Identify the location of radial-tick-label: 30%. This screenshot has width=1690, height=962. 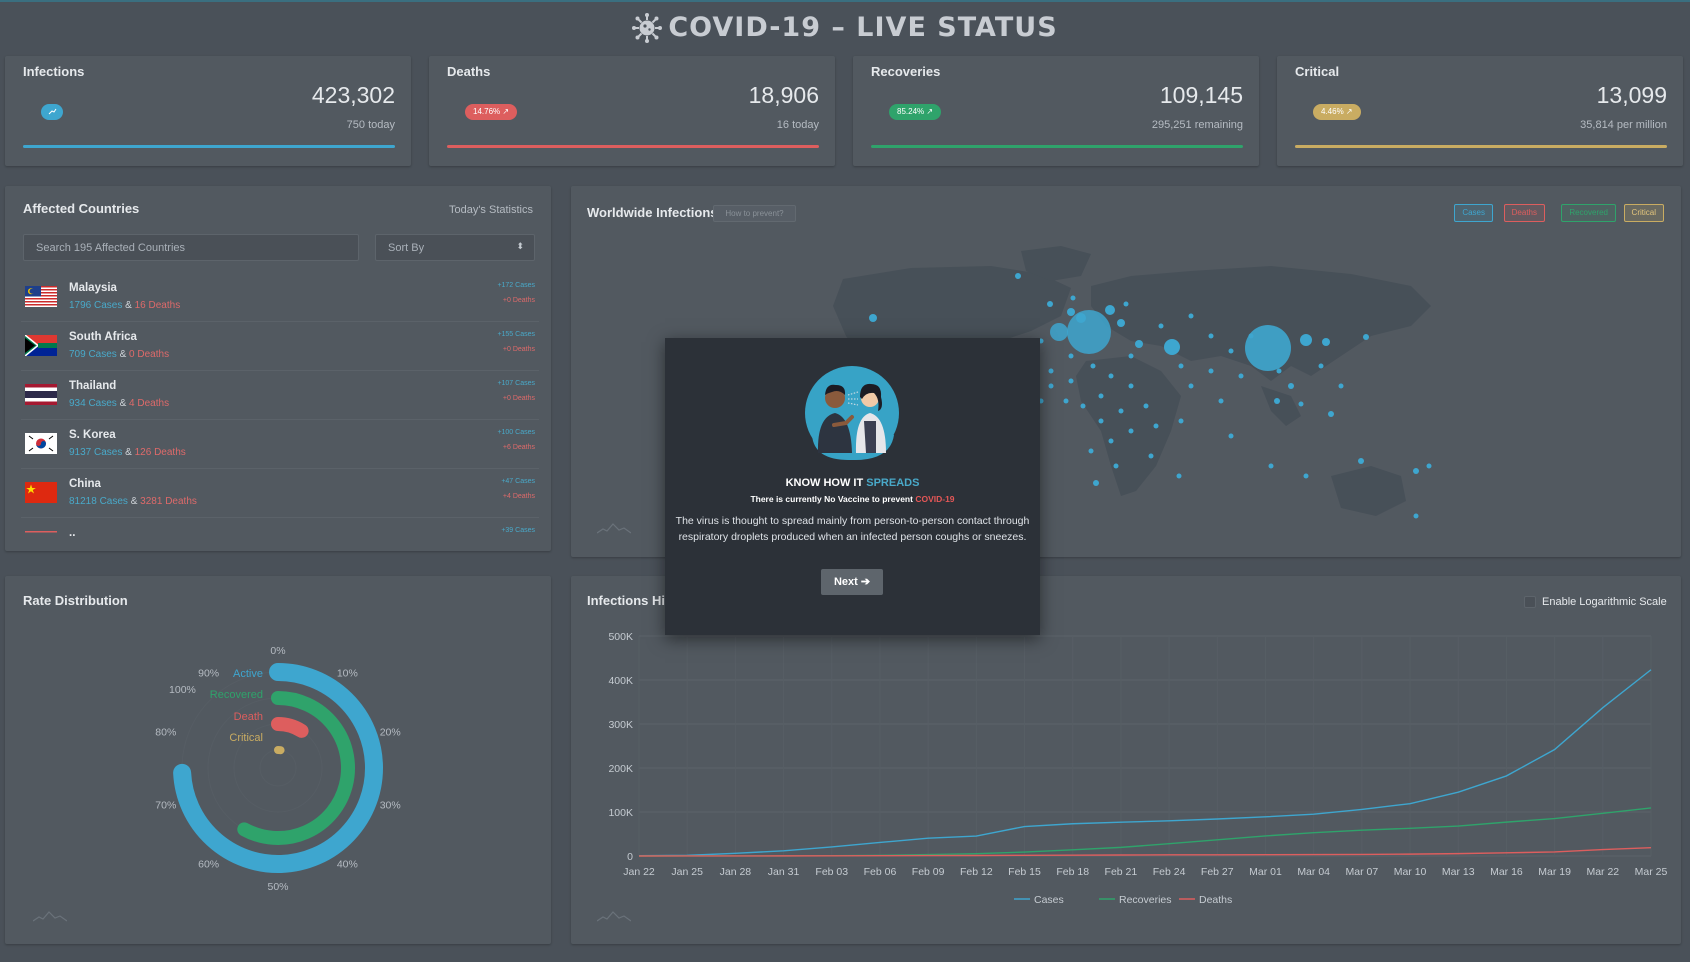
(390, 805).